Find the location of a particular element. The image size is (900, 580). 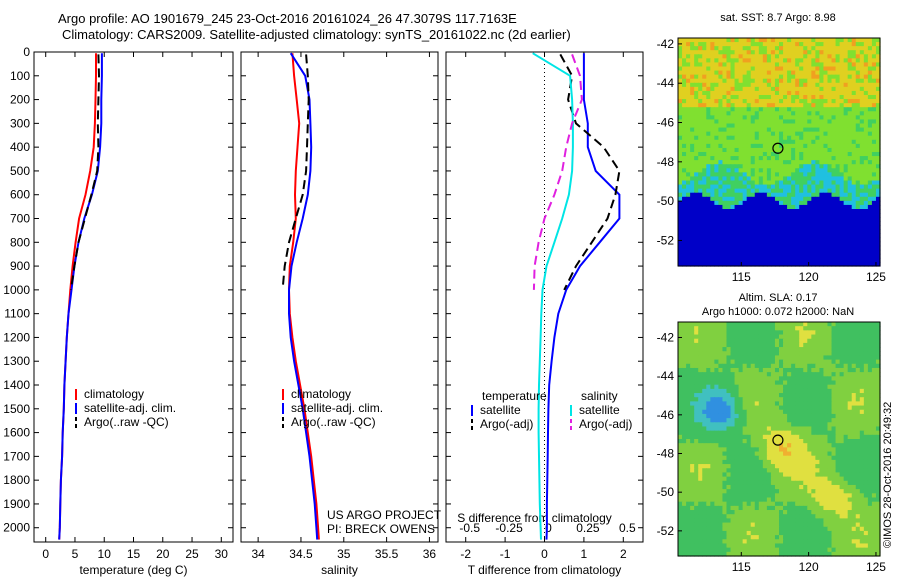

x-tick-label: 34.5 is located at coordinates (301, 554).